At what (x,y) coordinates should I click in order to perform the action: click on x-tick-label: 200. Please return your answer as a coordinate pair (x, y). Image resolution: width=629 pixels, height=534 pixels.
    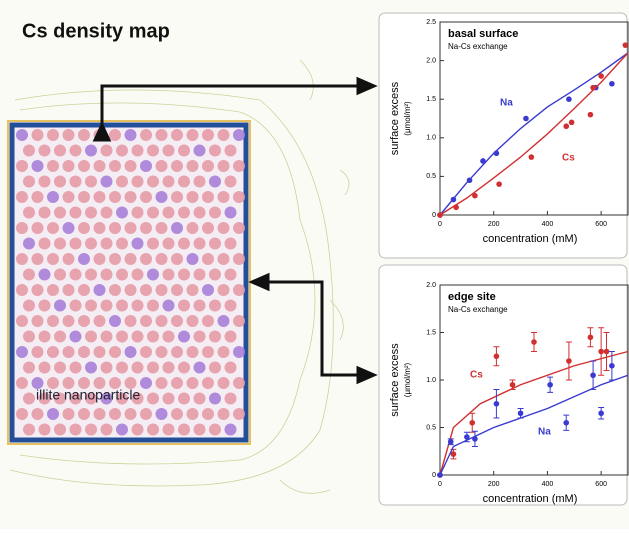
    Looking at the image, I should click on (494, 484).